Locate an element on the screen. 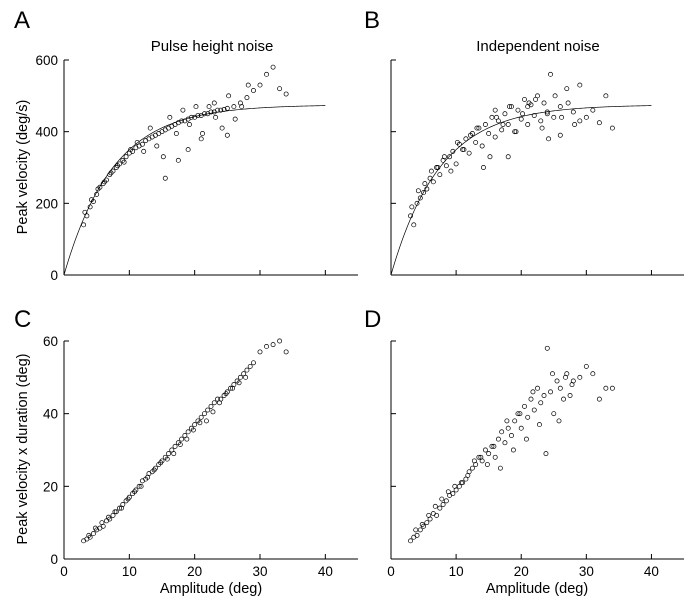 This screenshot has width=691, height=601. panel-d-x-tick-label: 30 is located at coordinates (586, 571).